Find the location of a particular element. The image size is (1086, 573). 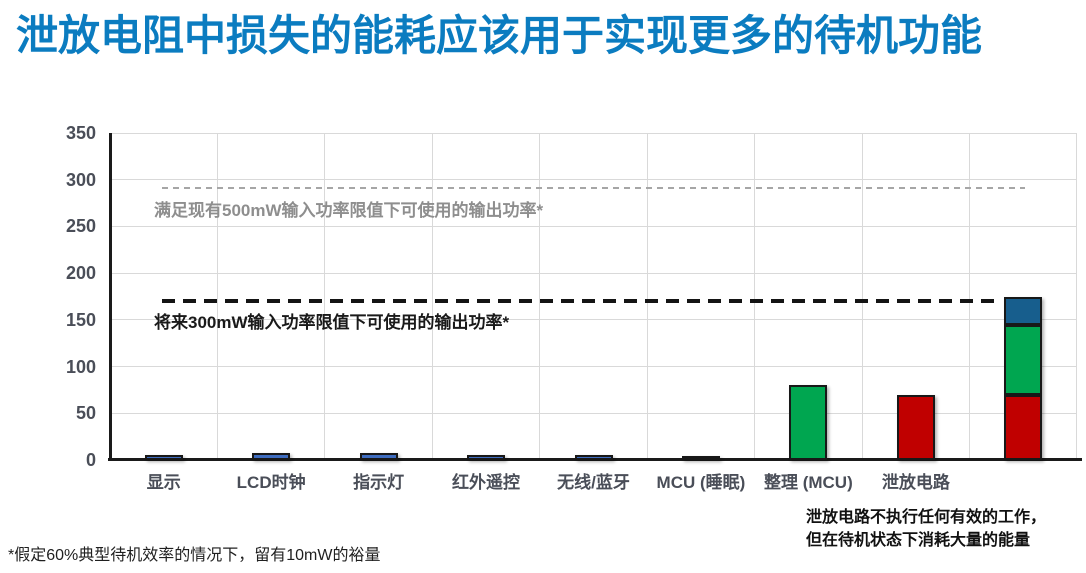

y-tick-label: 50 is located at coordinates (85, 413).